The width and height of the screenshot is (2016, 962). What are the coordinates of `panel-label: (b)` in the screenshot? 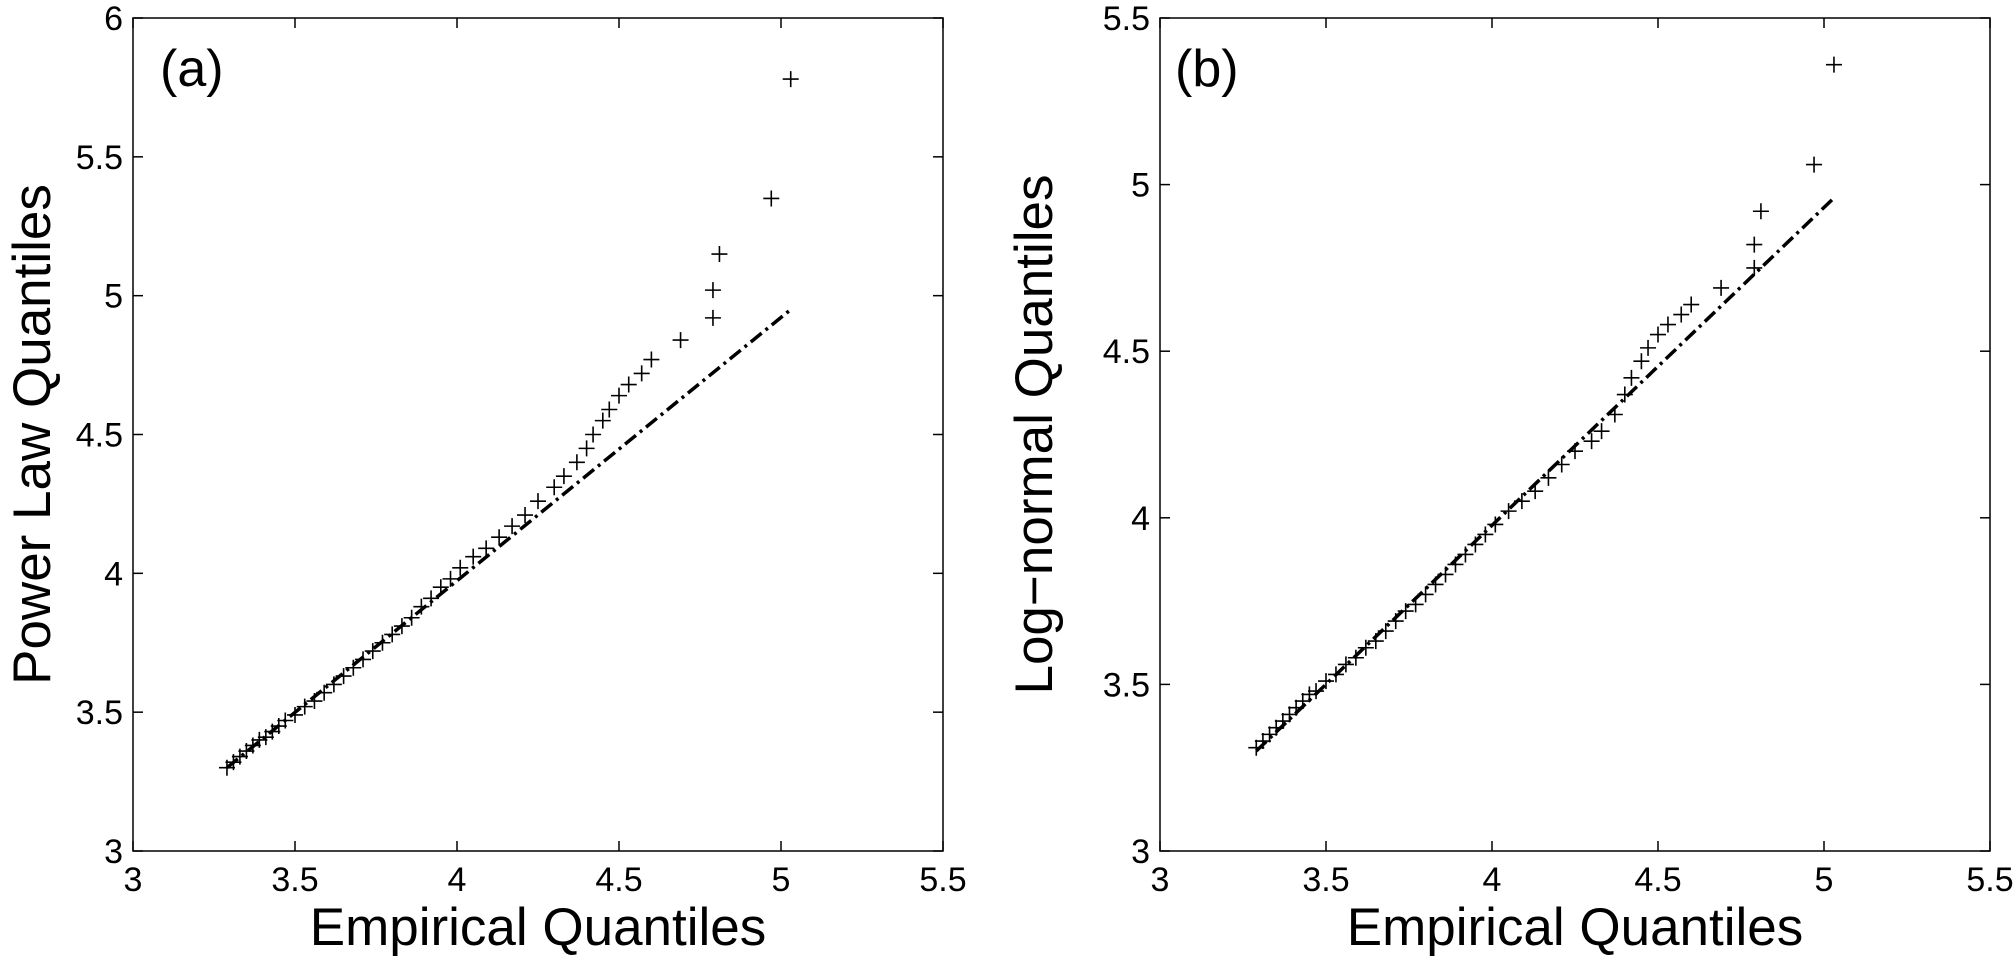 It's located at (1207, 69).